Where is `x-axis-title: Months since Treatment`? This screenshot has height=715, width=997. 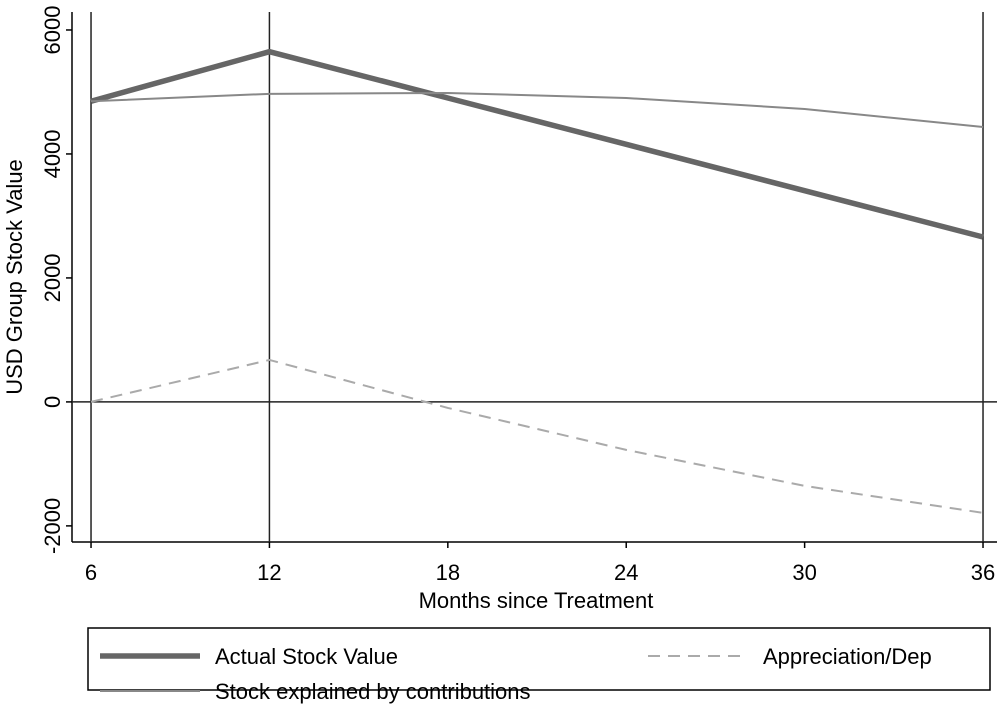 x-axis-title: Months since Treatment is located at coordinates (536, 600).